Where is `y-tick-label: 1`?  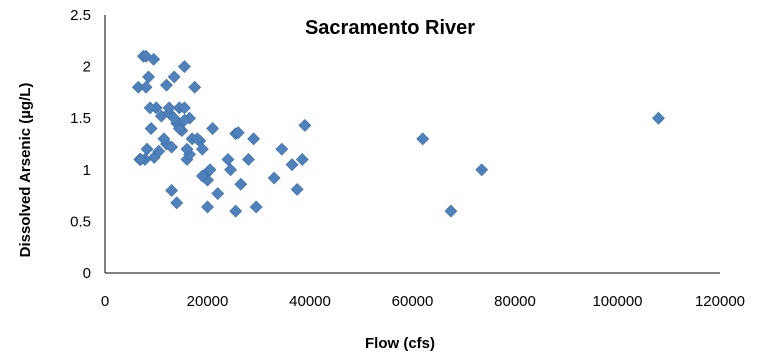
y-tick-label: 1 is located at coordinates (87, 170).